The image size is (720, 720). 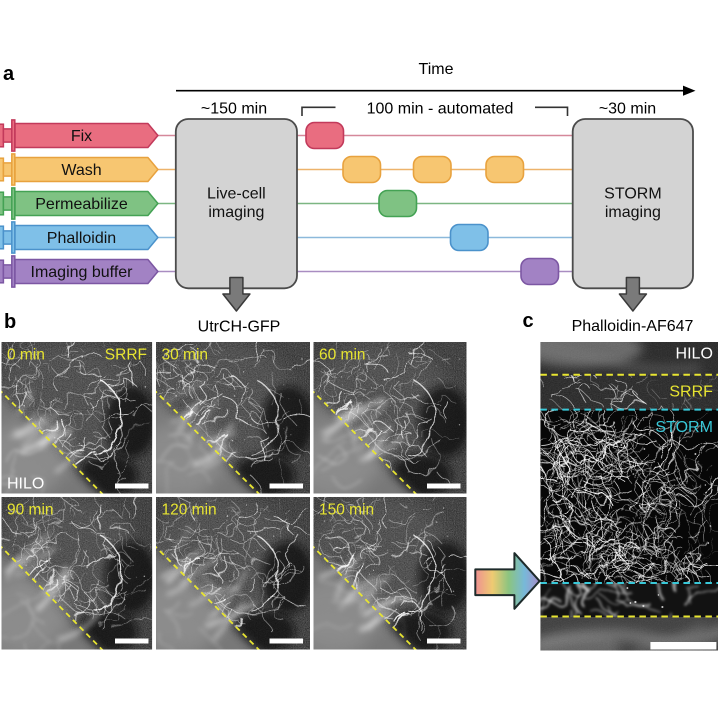 I want to click on svg-text: 90 min, so click(x=30, y=510).